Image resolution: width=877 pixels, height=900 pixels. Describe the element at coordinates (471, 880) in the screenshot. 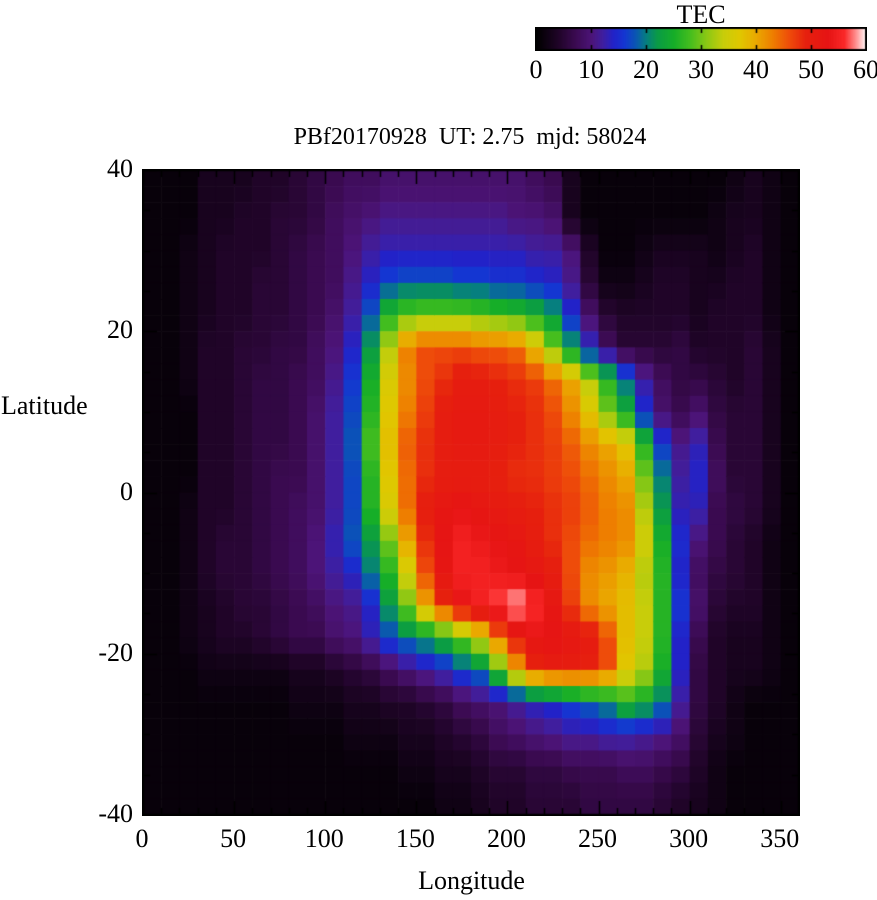

I see `x-axis-label: Longitude` at that location.